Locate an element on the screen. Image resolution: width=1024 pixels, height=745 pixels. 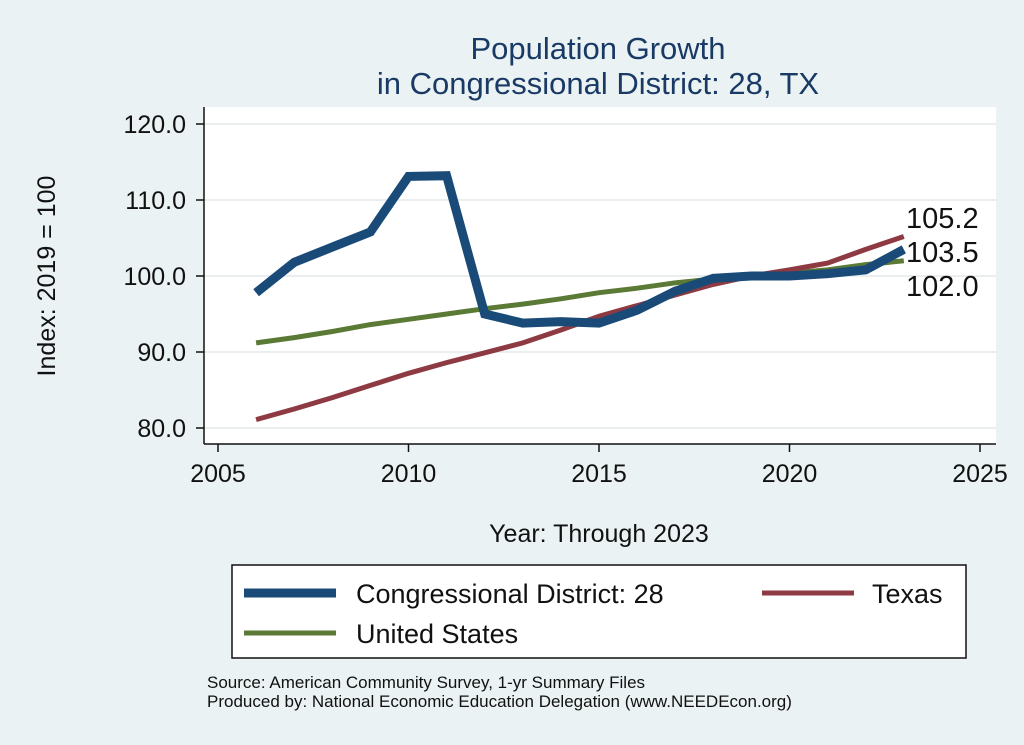
x-tick-label: 2025 is located at coordinates (980, 474).